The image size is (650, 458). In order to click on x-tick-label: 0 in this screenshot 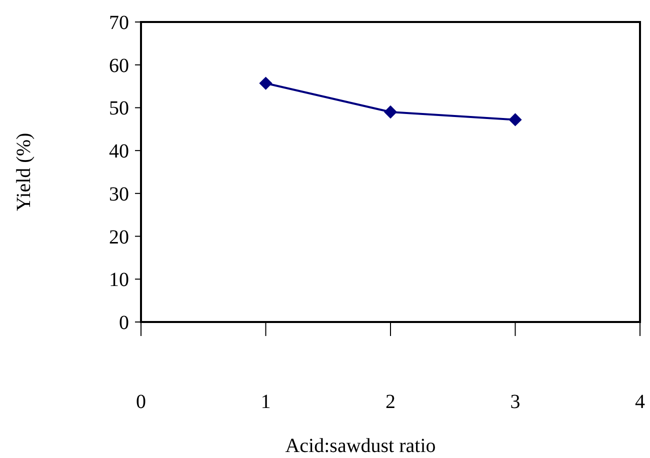, I will do `click(141, 402)`.